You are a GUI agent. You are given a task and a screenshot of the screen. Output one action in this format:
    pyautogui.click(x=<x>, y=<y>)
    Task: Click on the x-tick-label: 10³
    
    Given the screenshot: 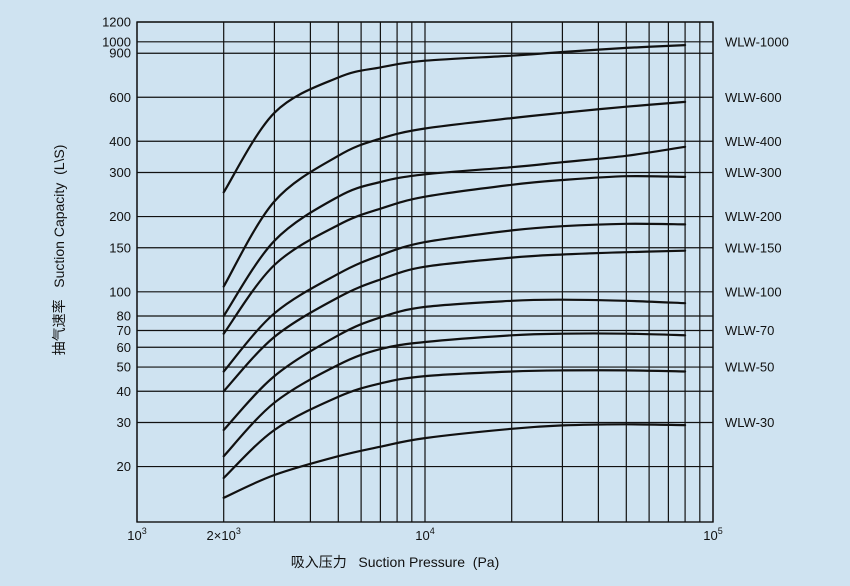 What is the action you would take?
    pyautogui.click(x=136, y=534)
    